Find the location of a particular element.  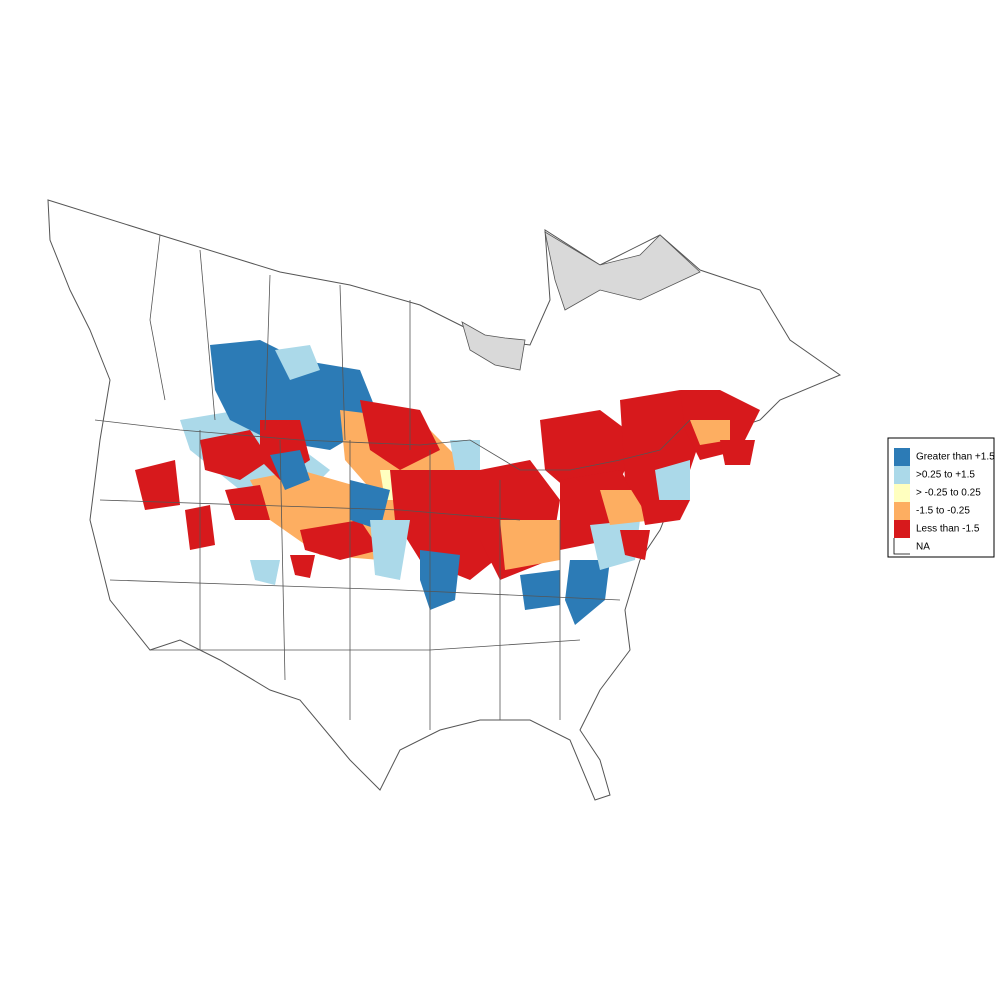

legend-label: -1.5 to -0.25 is located at coordinates (943, 511).